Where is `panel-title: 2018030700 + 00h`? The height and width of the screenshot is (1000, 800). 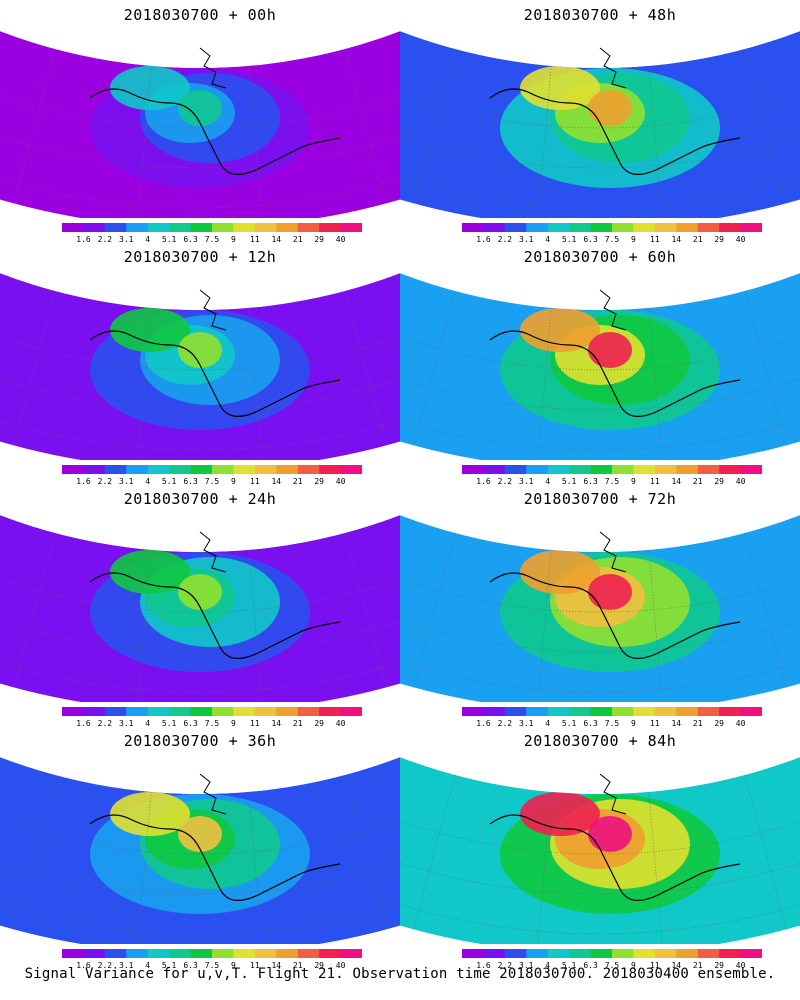
panel-title: 2018030700 + 00h is located at coordinates (200, 15).